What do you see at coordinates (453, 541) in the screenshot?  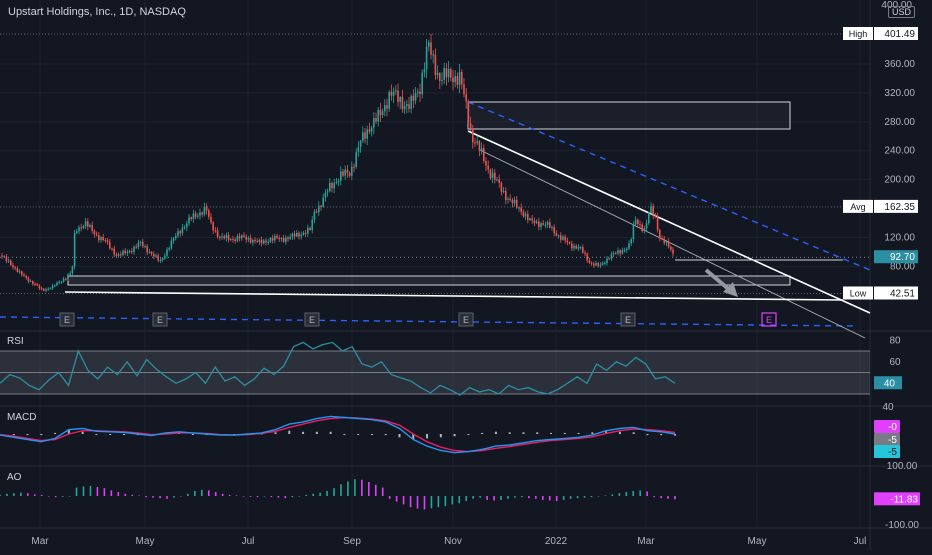 I see `x-tick-label: Nov` at bounding box center [453, 541].